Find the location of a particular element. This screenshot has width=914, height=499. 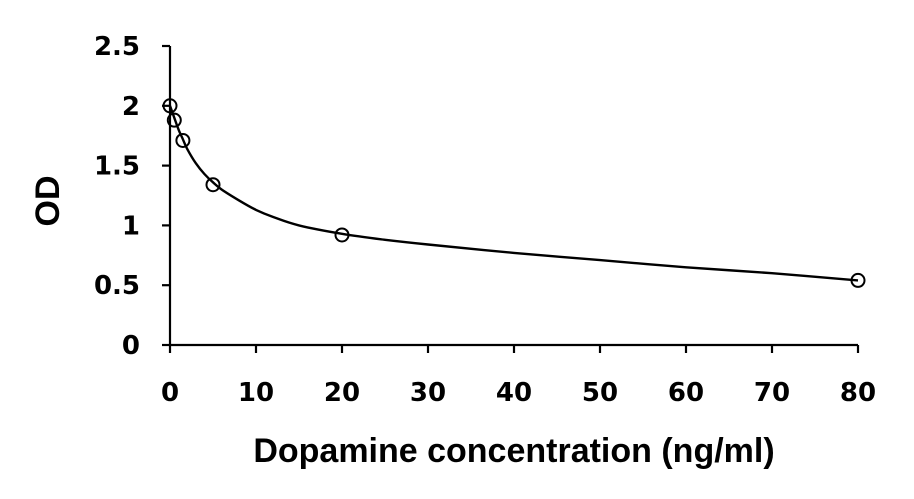

x-tick-label: 80 is located at coordinates (858, 393).